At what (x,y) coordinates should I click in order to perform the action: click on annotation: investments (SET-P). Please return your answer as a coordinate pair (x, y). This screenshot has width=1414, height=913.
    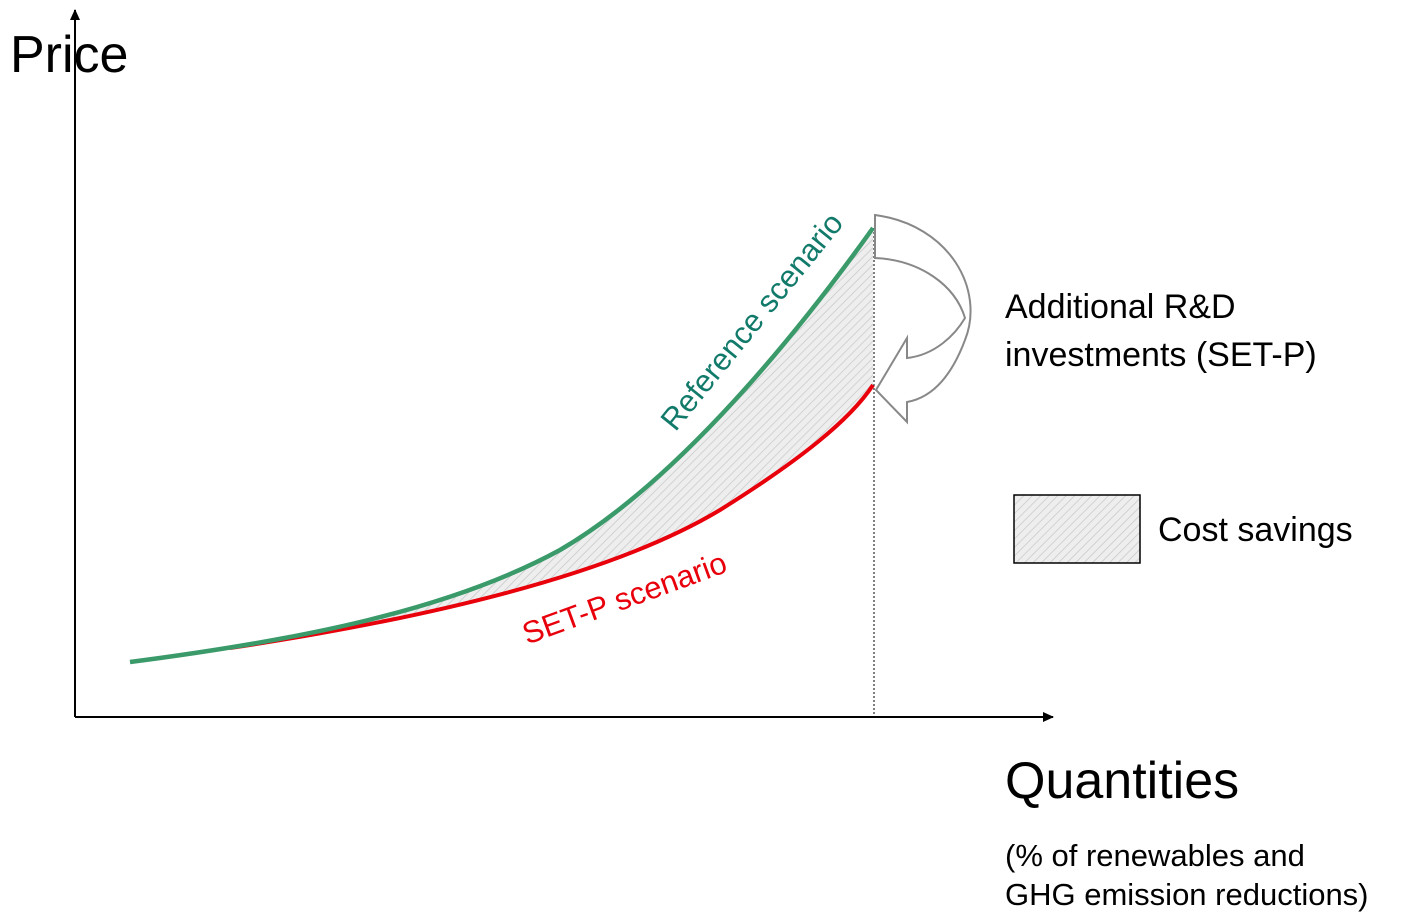
    Looking at the image, I should click on (1161, 355).